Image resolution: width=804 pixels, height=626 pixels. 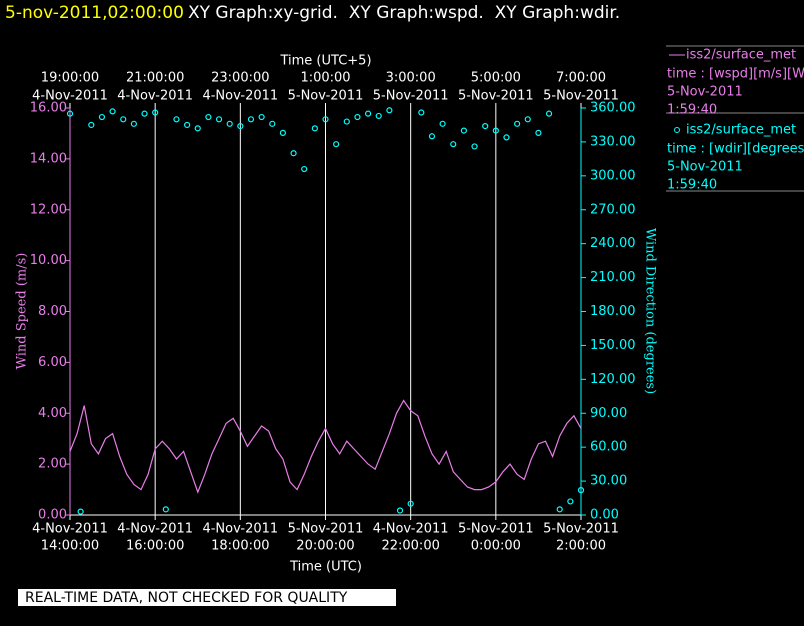 What do you see at coordinates (613, 141) in the screenshot?
I see `y2-tick-label: 330.00` at bounding box center [613, 141].